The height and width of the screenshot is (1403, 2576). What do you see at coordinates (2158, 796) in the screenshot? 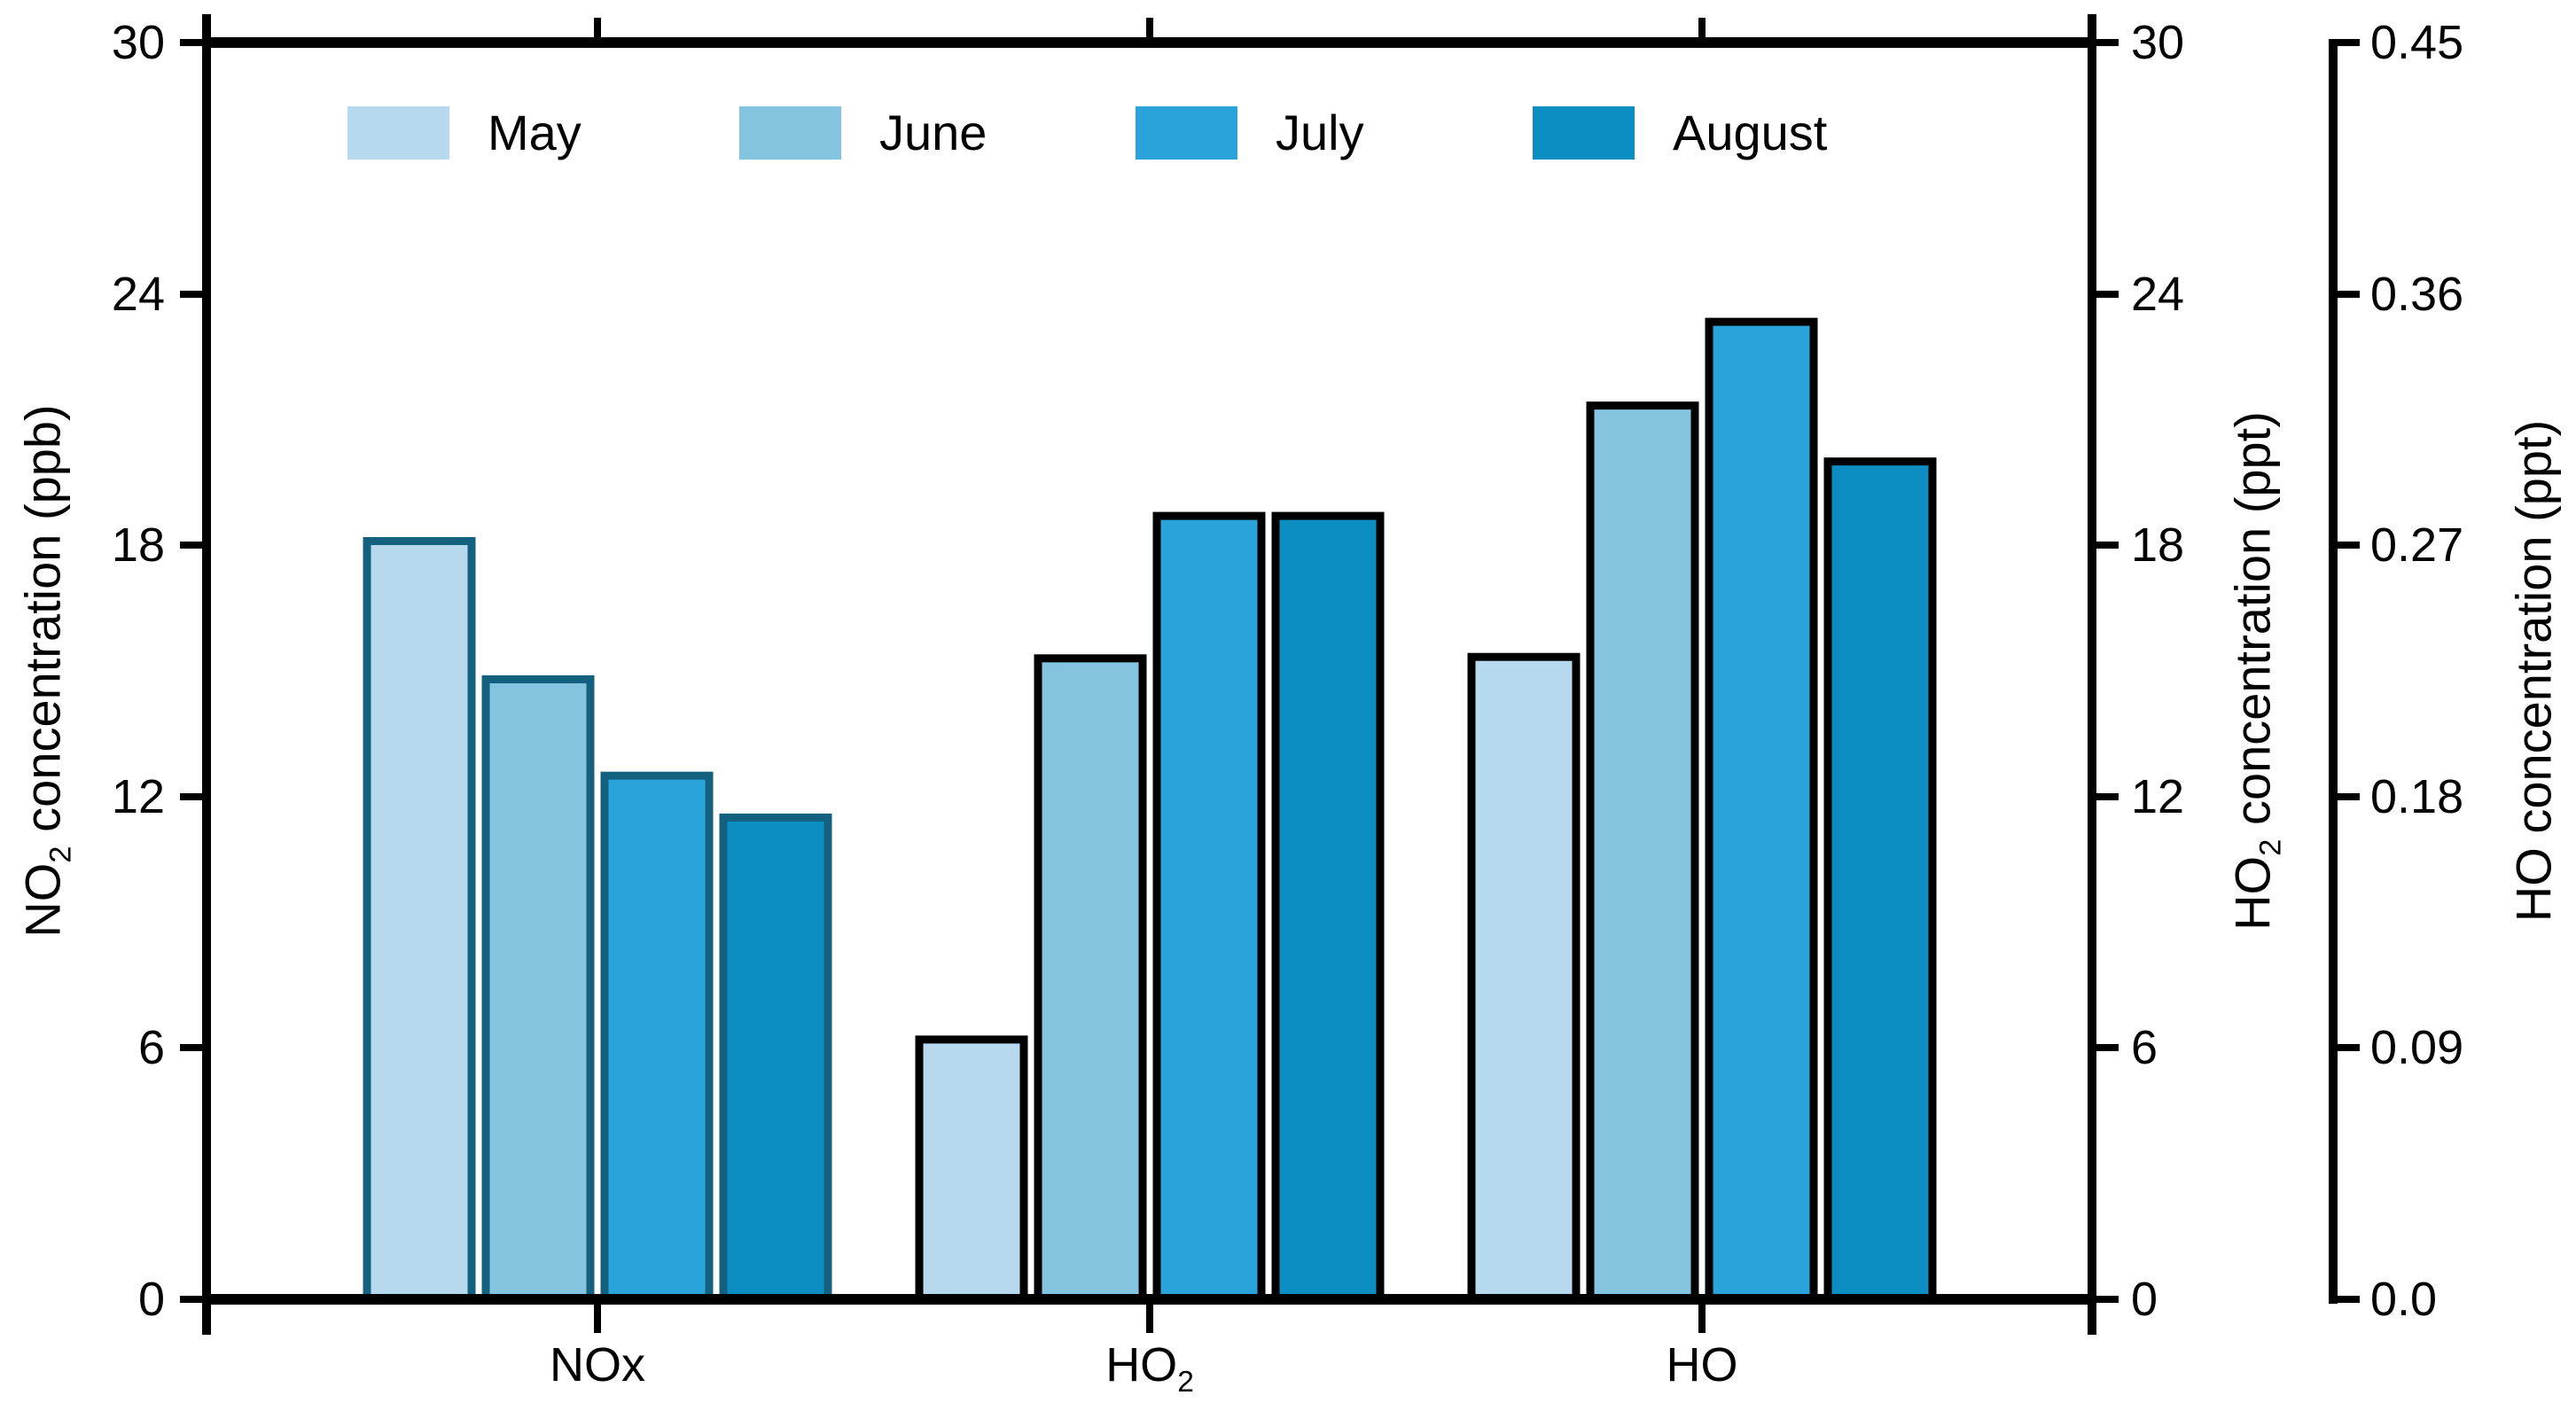
I see `right-inner-axis-tick-label-3: 12` at bounding box center [2158, 796].